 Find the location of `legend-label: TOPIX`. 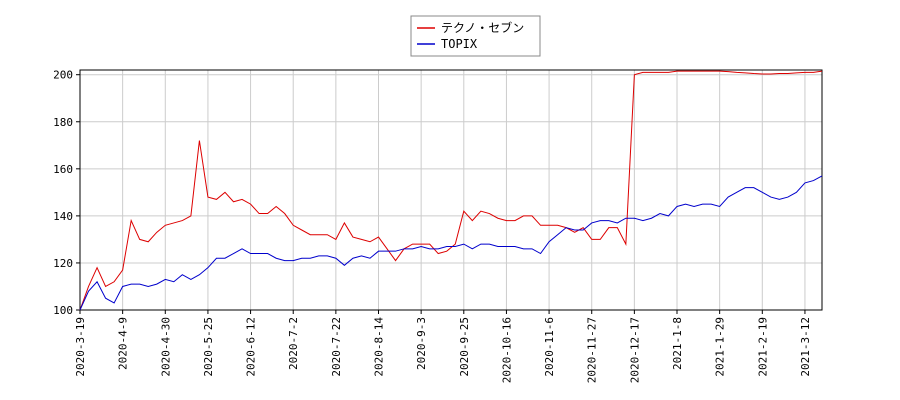

legend-label: TOPIX is located at coordinates (459, 44).